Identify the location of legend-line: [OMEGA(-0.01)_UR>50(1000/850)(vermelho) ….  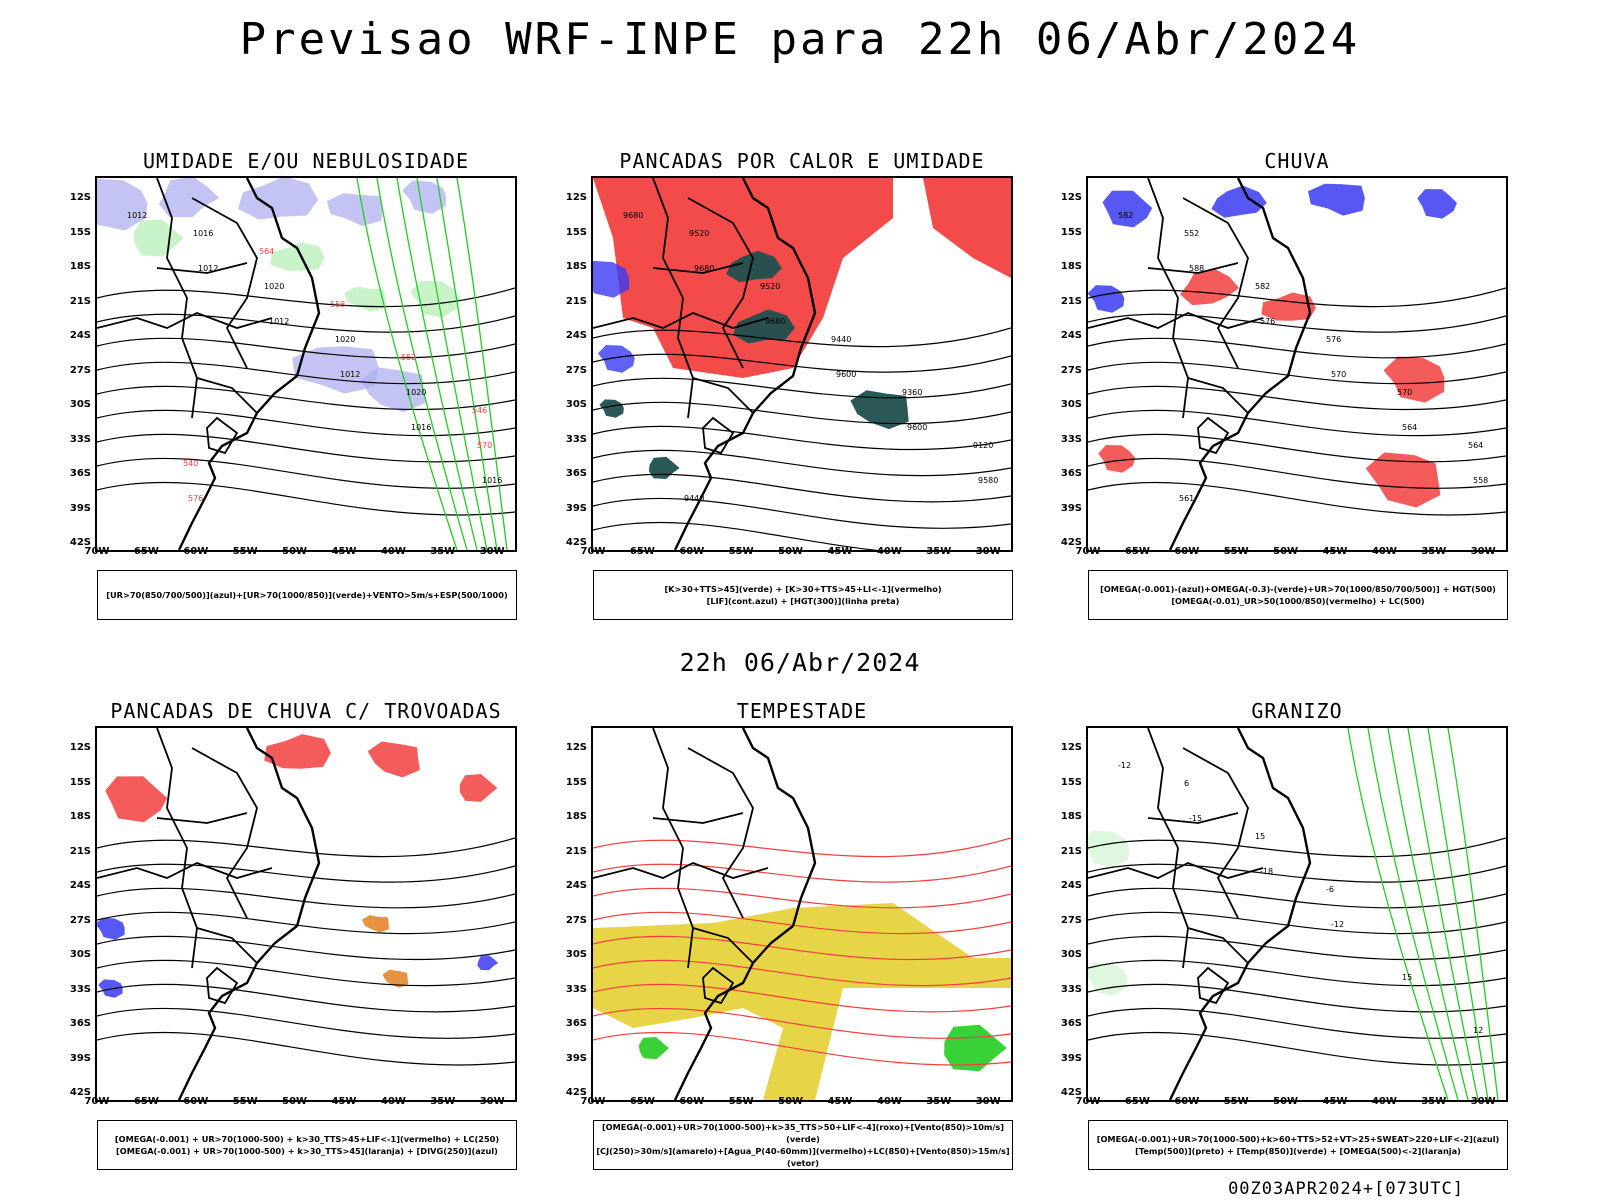
(1298, 601).